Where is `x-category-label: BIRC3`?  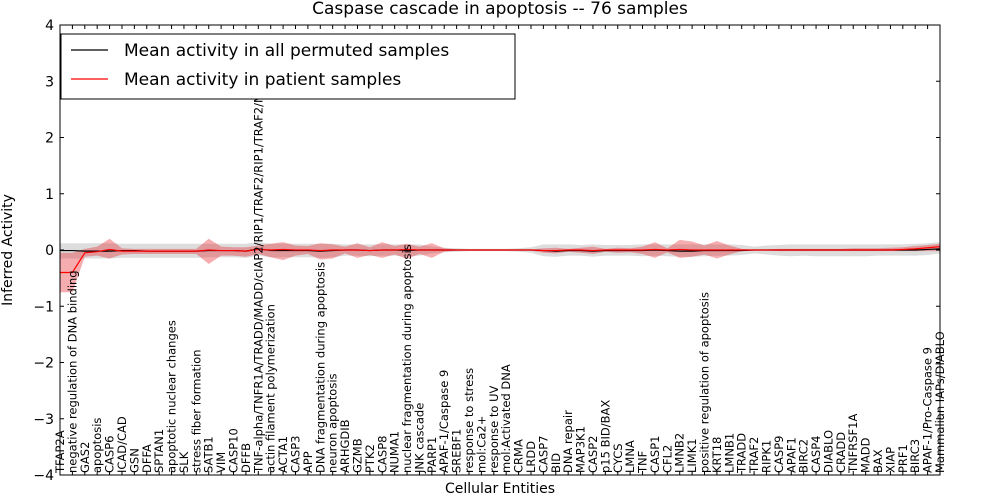 x-category-label: BIRC3 is located at coordinates (915, 456).